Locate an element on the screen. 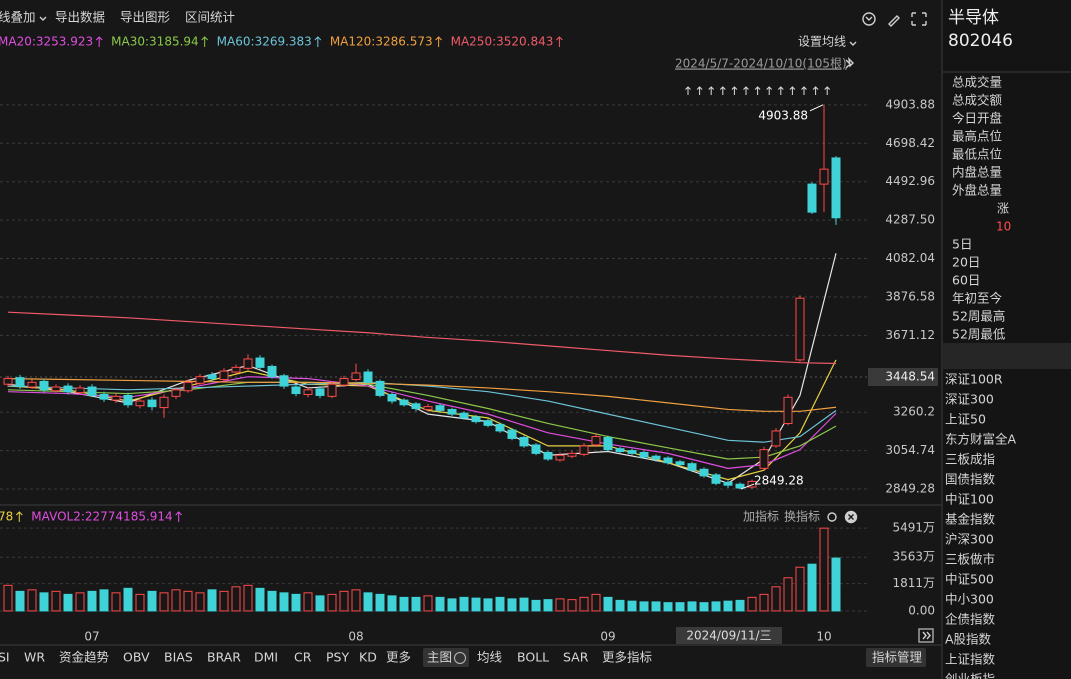  index-item: A股指数 is located at coordinates (968, 639).